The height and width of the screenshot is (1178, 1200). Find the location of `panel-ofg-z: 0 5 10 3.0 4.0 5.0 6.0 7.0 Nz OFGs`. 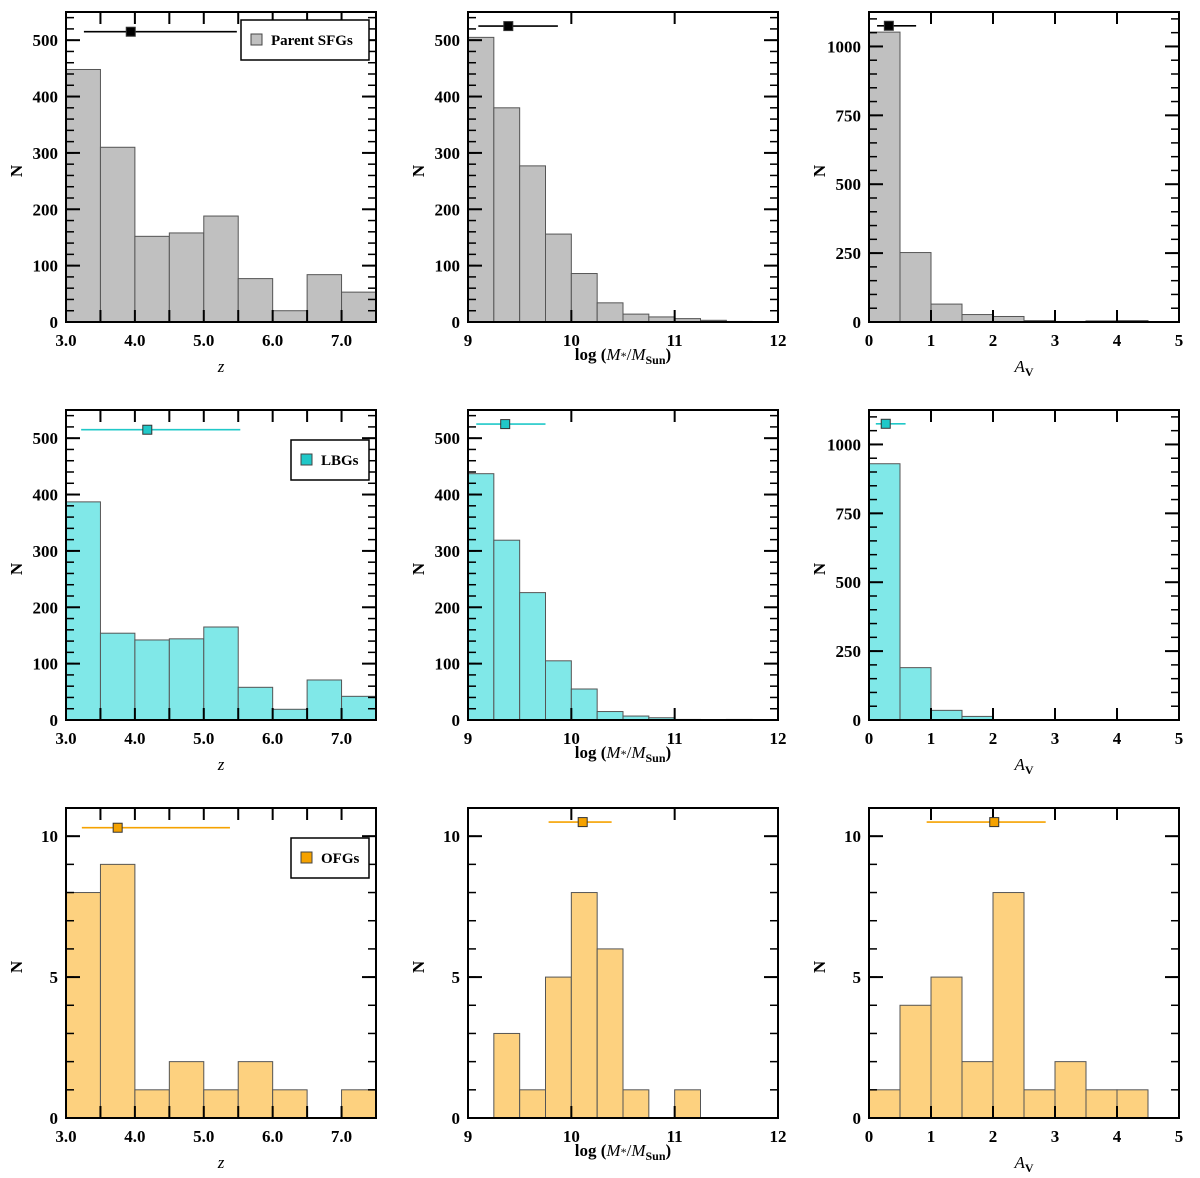

panel-ofg-z: 0 5 10 3.0 4.0 5.0 6.0 7.0 Nz OFGs is located at coordinates (192, 989).